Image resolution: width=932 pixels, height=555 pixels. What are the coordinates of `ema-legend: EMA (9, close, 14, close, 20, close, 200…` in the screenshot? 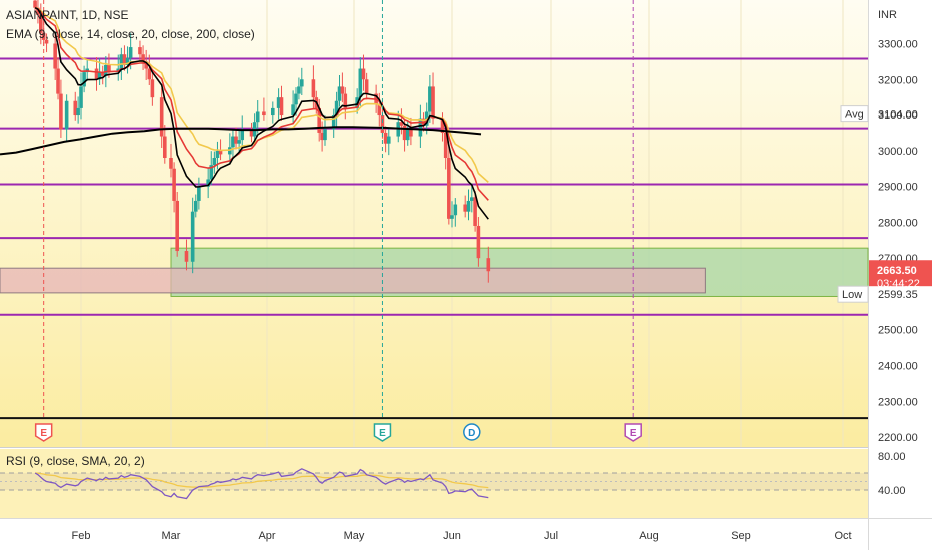 It's located at (130, 34).